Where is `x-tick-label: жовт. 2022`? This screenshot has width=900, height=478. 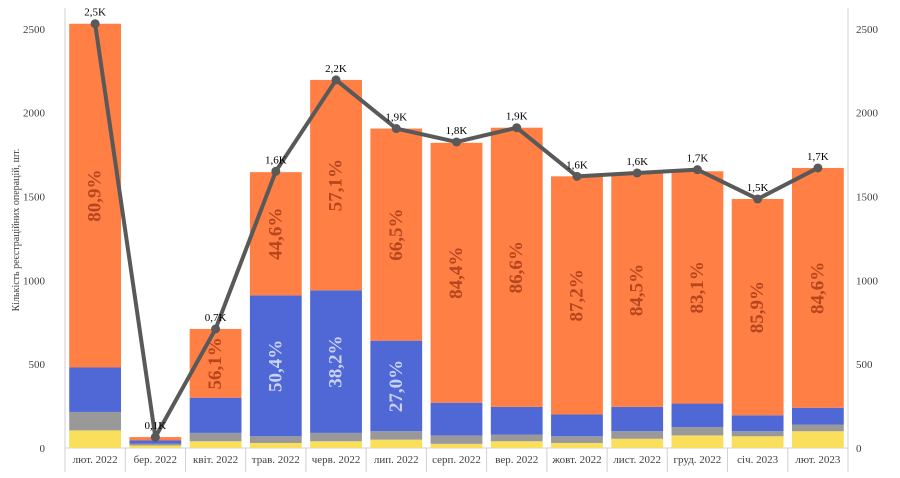
x-tick-label: жовт. 2022 is located at coordinates (576, 460).